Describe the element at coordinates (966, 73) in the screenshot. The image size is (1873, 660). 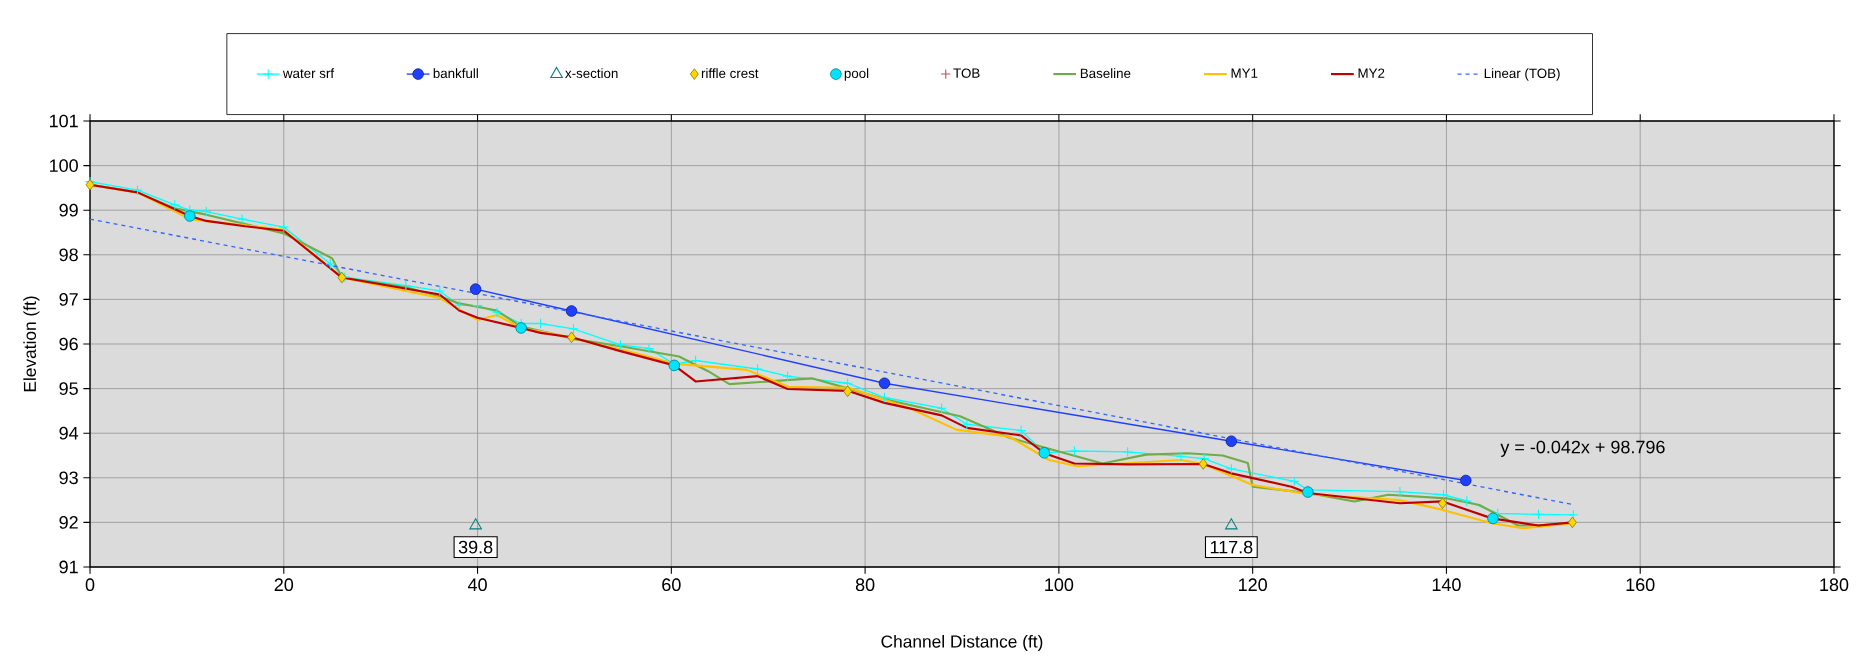
I see `legend-label: TOB` at that location.